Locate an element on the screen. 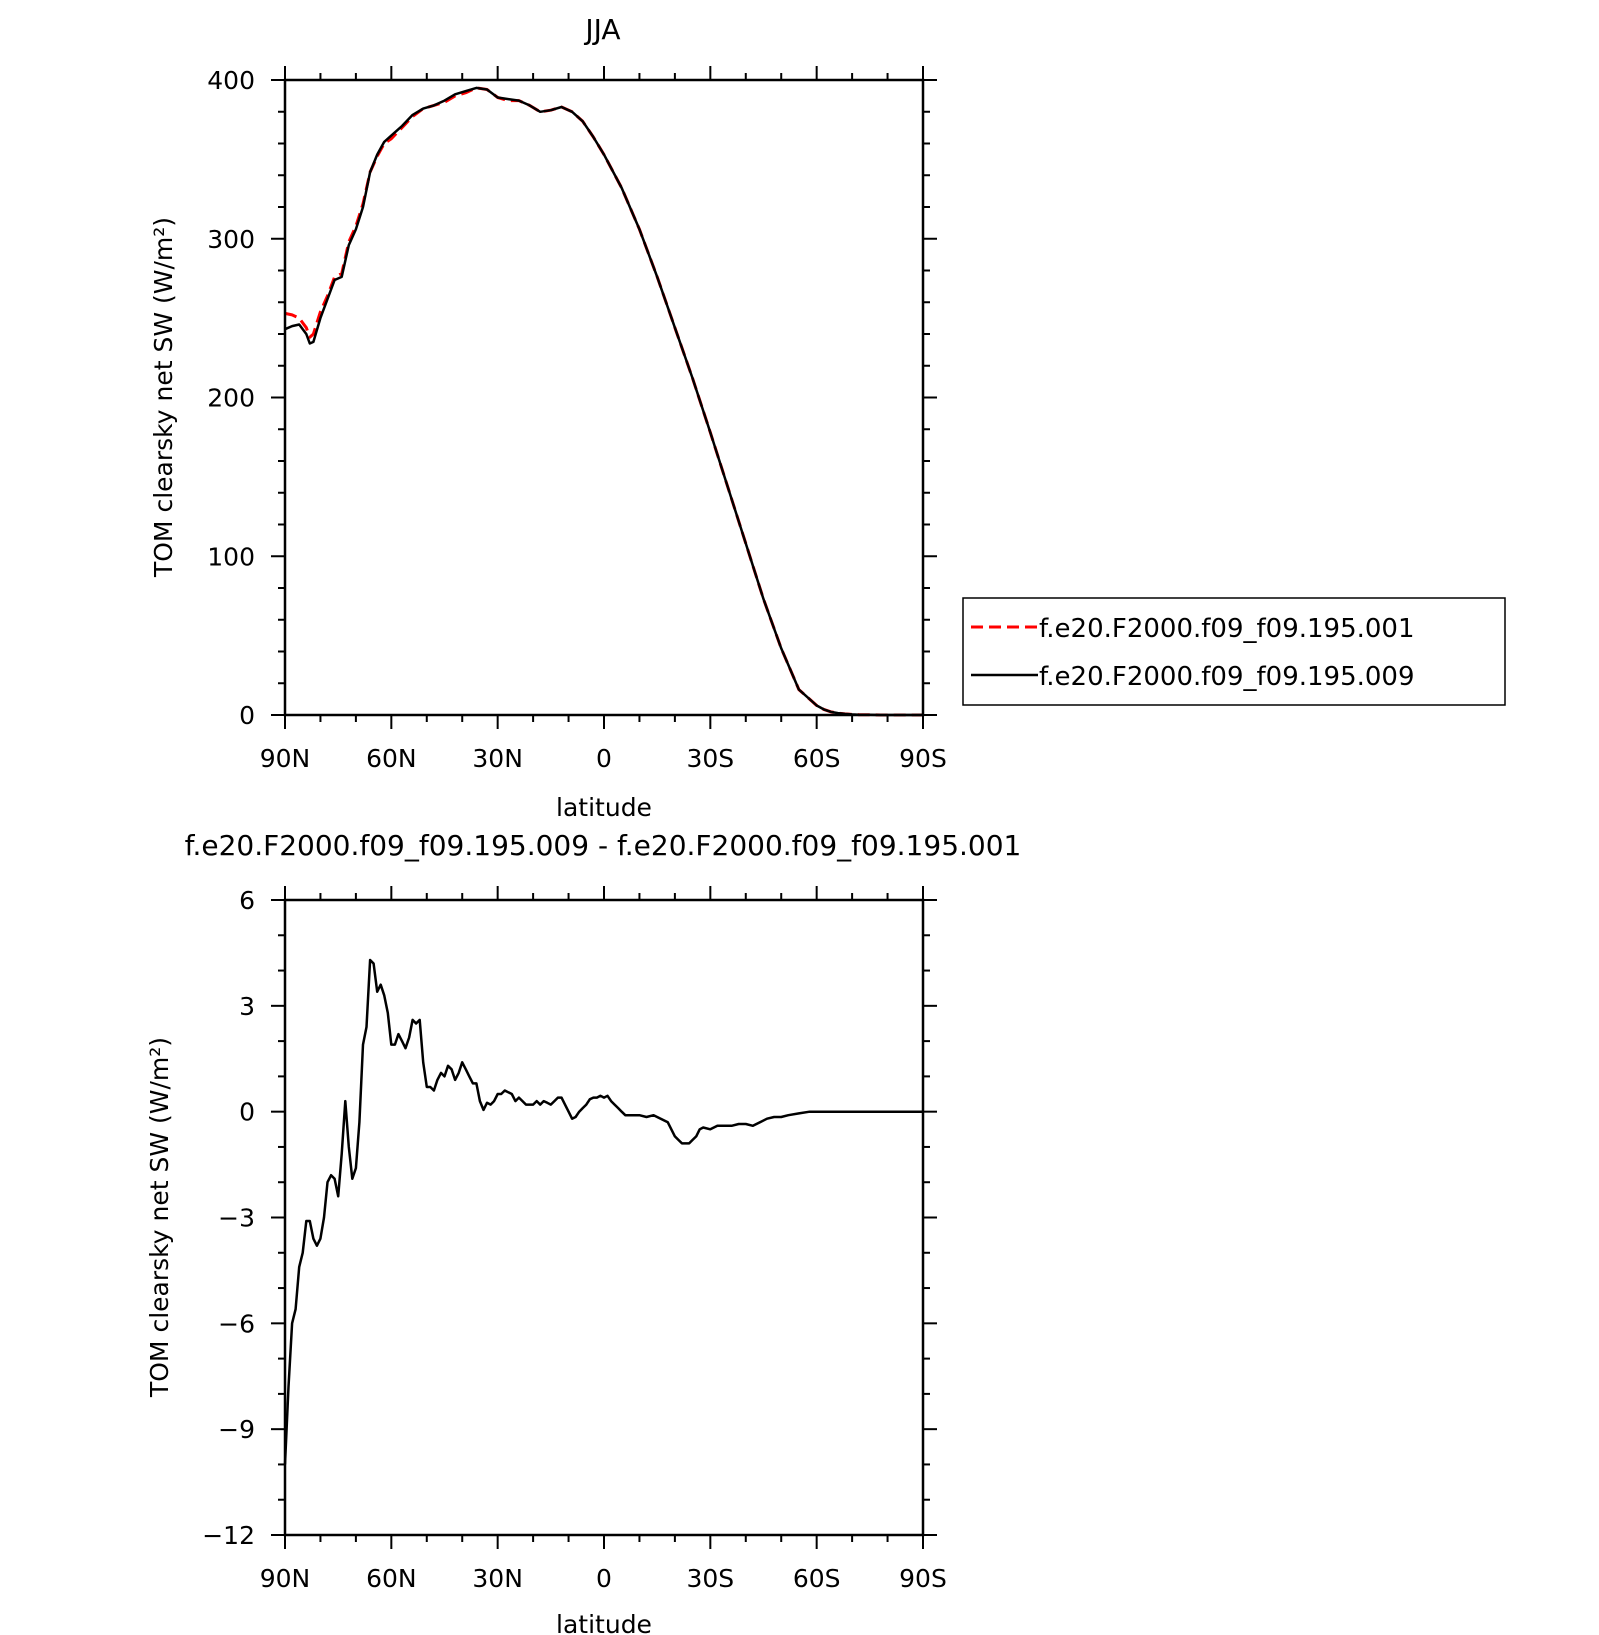 The image size is (1599, 1635). top-yaxis-label: TOM clearsky net SW (W/m²) is located at coordinates (163, 397).